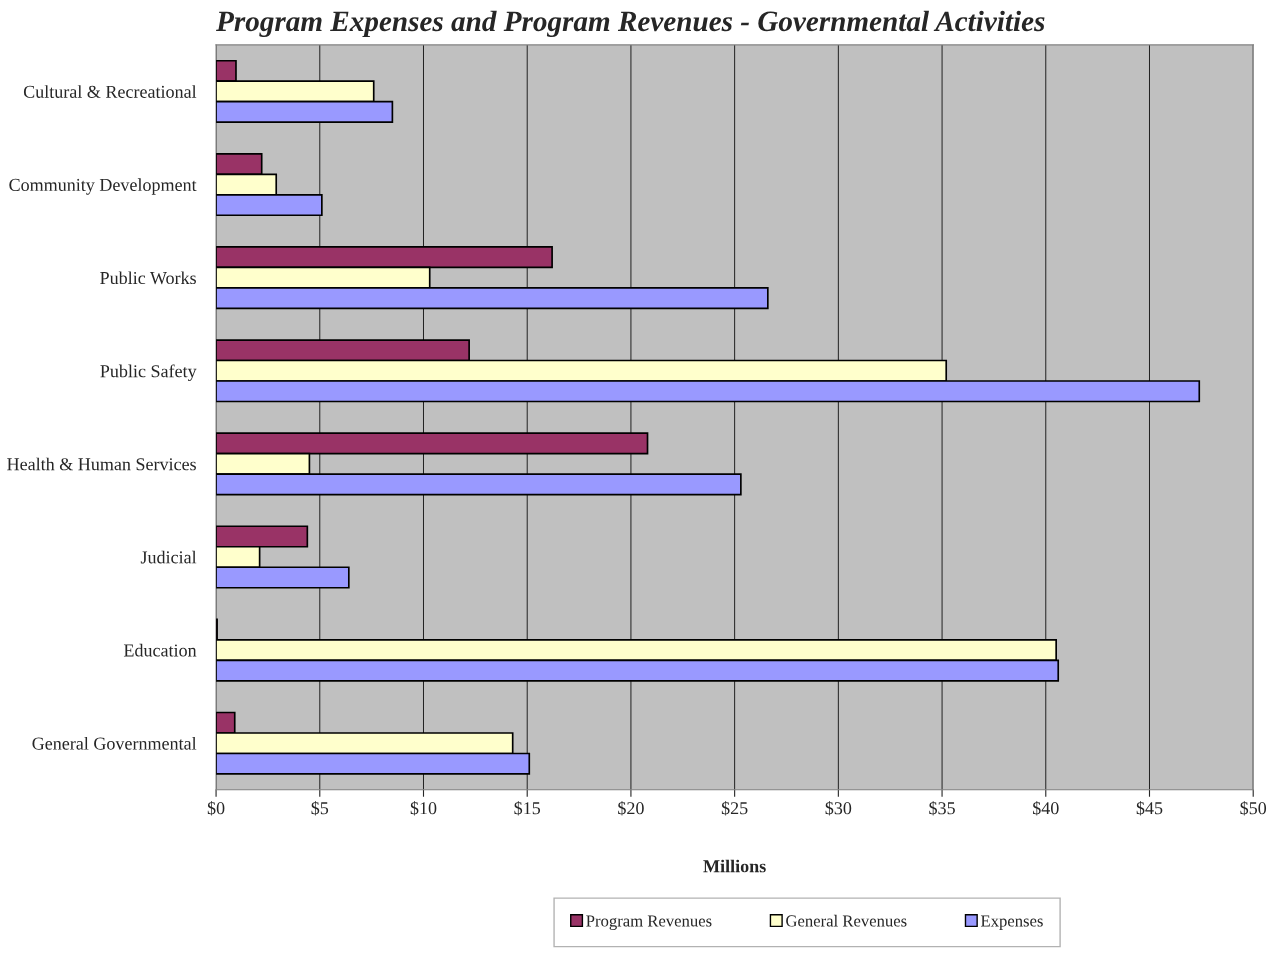 This screenshot has height=955, width=1271. Describe the element at coordinates (423, 808) in the screenshot. I see `x-tick-label: $10` at that location.